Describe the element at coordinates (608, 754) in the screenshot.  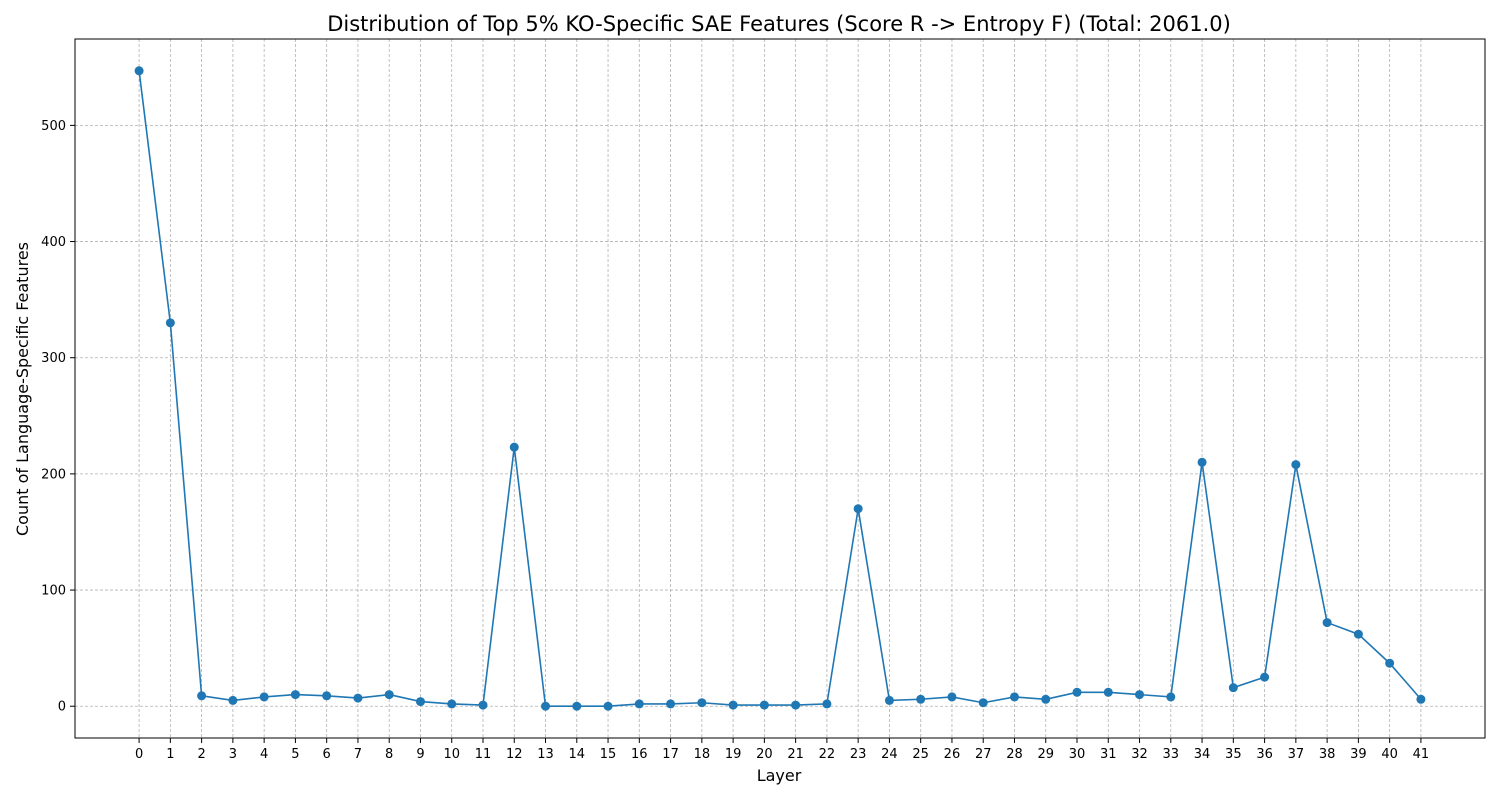
I see `x-tick-label: 15` at that location.